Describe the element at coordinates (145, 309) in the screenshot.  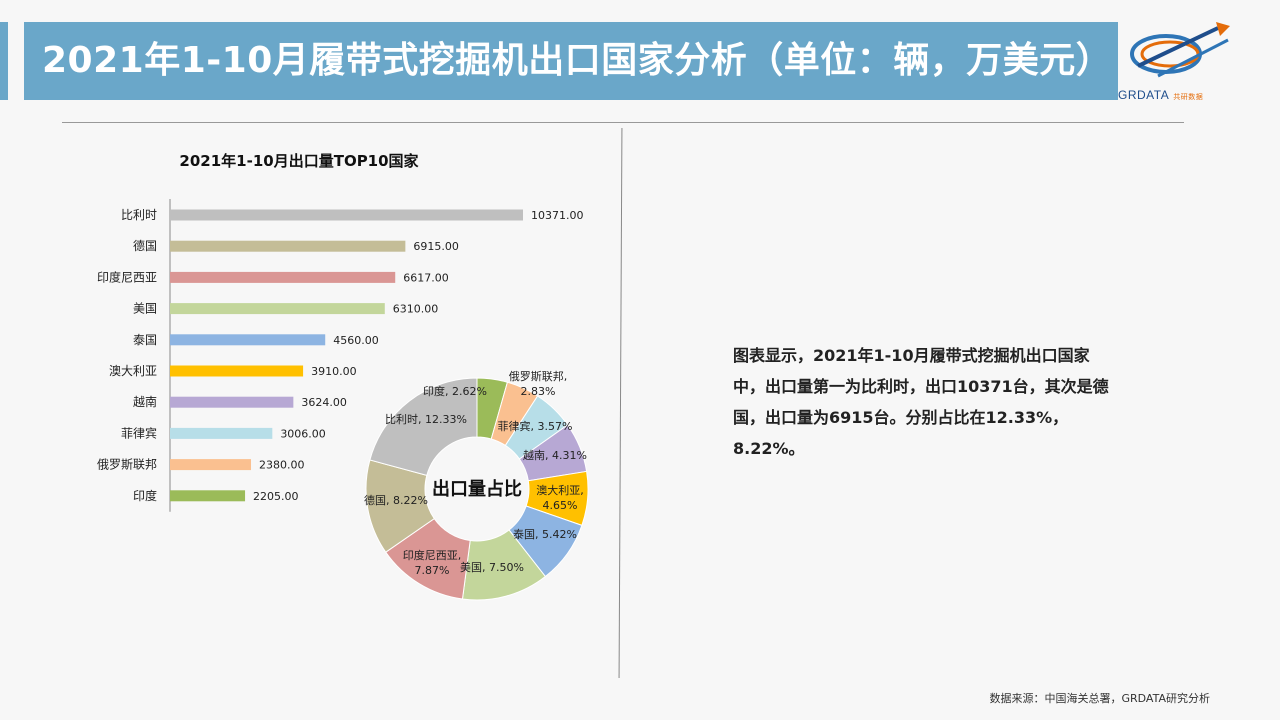
I see `bar-category-label: 美国` at that location.